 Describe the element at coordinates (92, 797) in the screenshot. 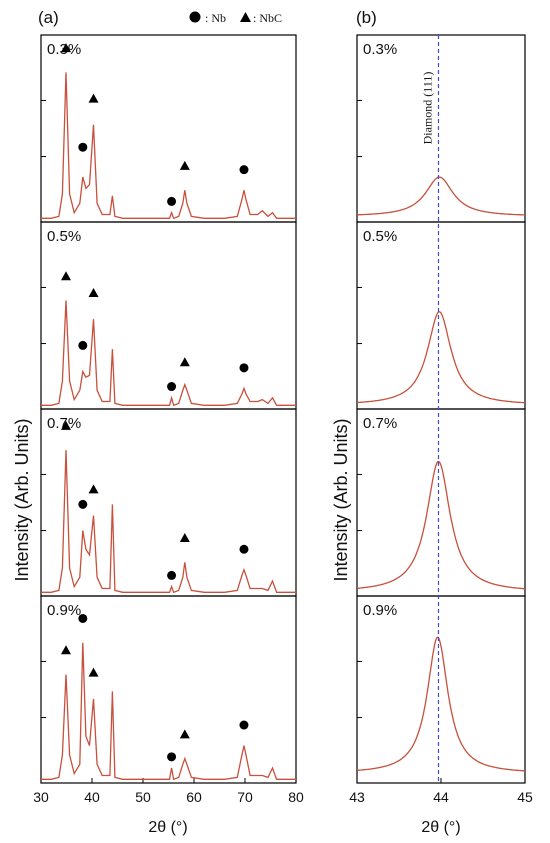

I see `x-tick-label-a: 40` at that location.